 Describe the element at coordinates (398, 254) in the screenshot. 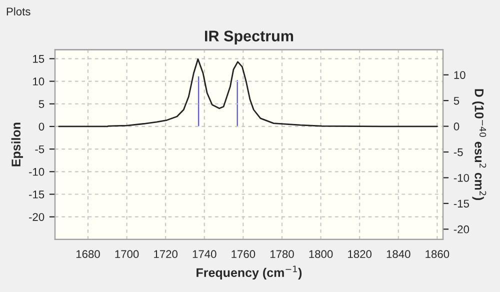

I see `x-tick-label: 1840` at that location.